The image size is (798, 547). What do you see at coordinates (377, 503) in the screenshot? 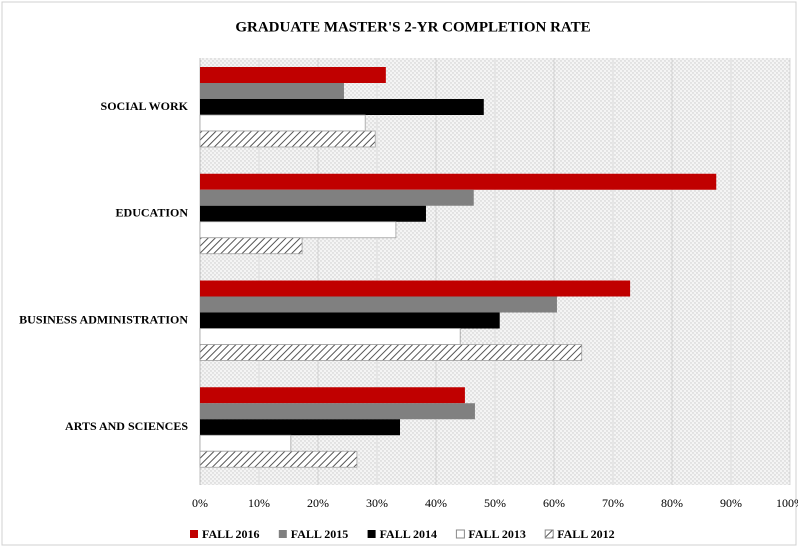
I see `x-tick-label: 30%` at bounding box center [377, 503].